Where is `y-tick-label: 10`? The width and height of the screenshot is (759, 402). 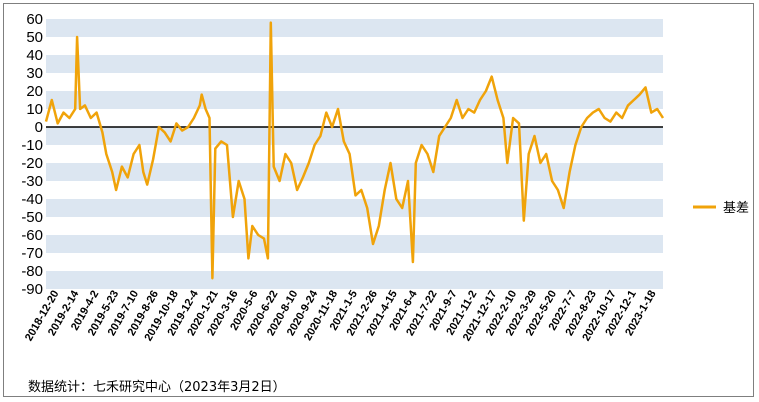 y-tick-label: 10 is located at coordinates (34, 109).